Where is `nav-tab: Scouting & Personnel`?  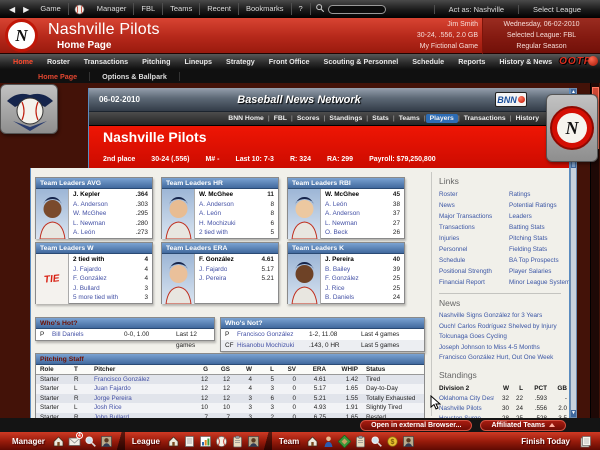
nav-tab: Scouting & Personnel is located at coordinates (361, 61).